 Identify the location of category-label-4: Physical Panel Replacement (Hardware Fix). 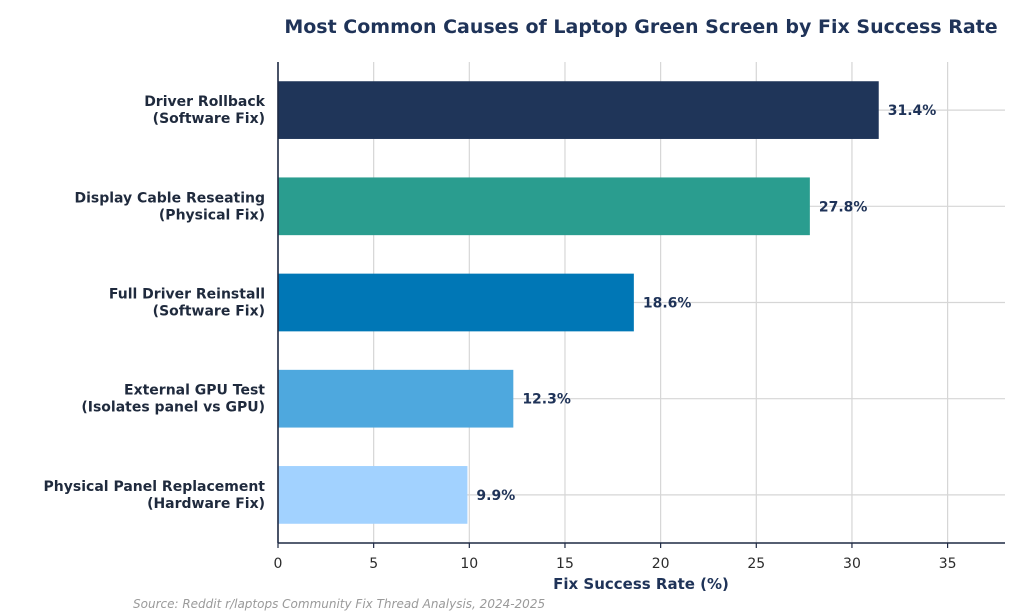
(155, 495).